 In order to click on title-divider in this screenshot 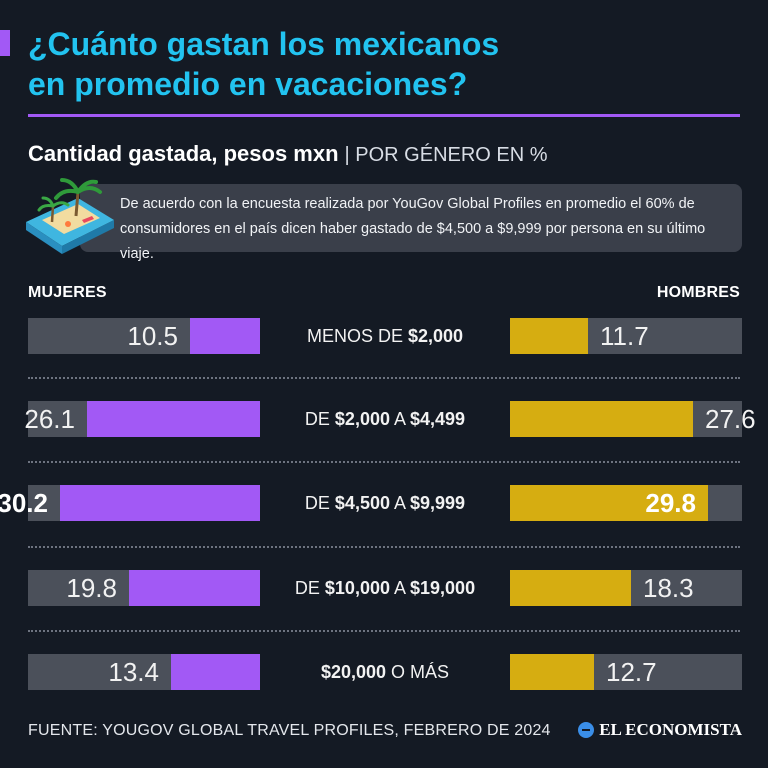, I will do `click(384, 115)`.